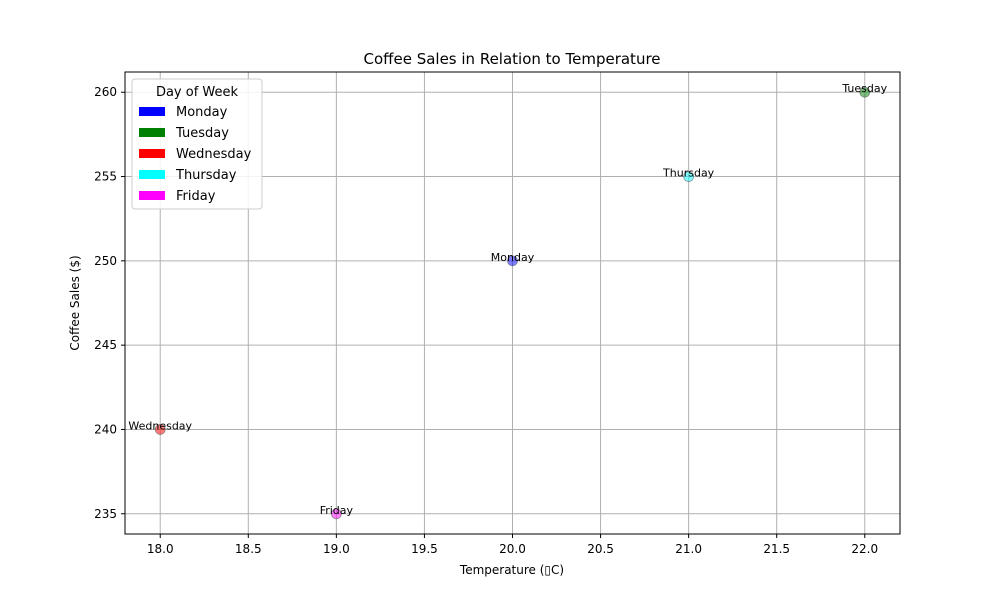 The image size is (1000, 600). I want to click on x-tick-label: 18.0, so click(160, 549).